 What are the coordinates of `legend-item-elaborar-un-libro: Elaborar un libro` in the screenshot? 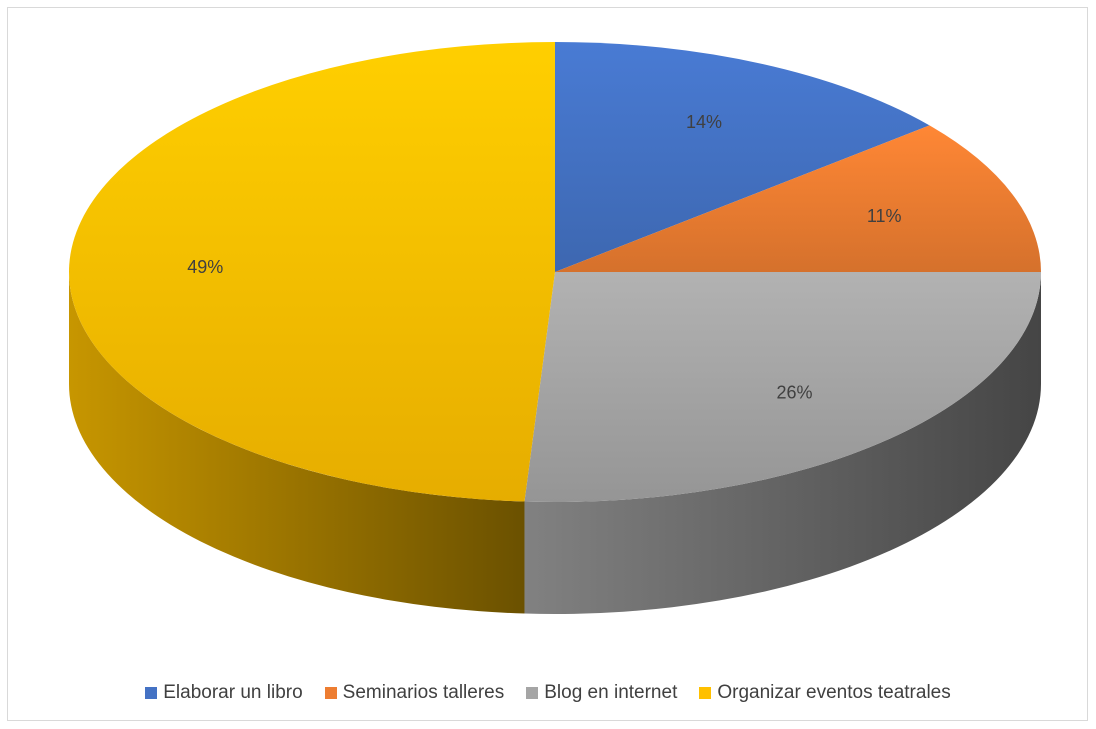 It's located at (224, 693).